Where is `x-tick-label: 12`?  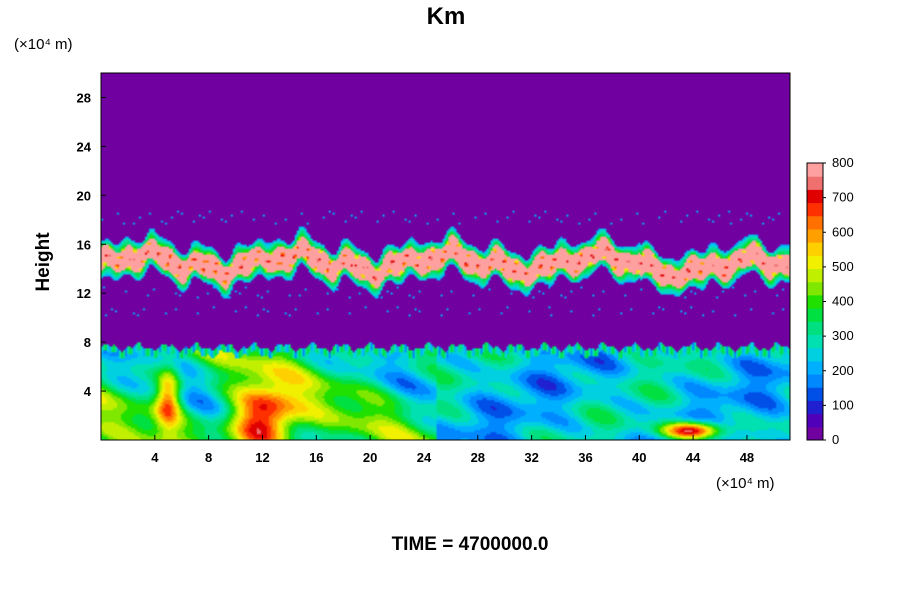
x-tick-label: 12 is located at coordinates (262, 457).